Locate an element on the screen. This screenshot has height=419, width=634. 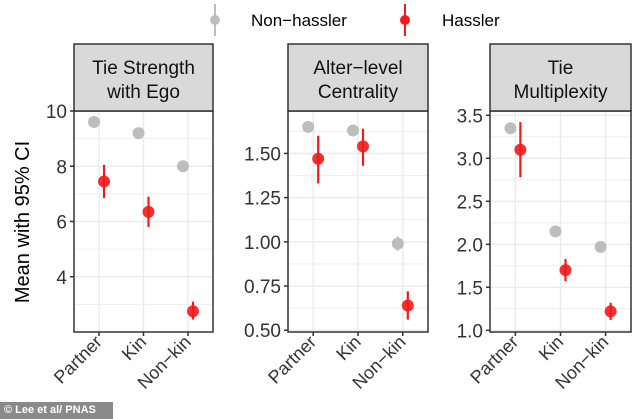
legend-nonhassler-label: Non−hassler is located at coordinates (299, 20).